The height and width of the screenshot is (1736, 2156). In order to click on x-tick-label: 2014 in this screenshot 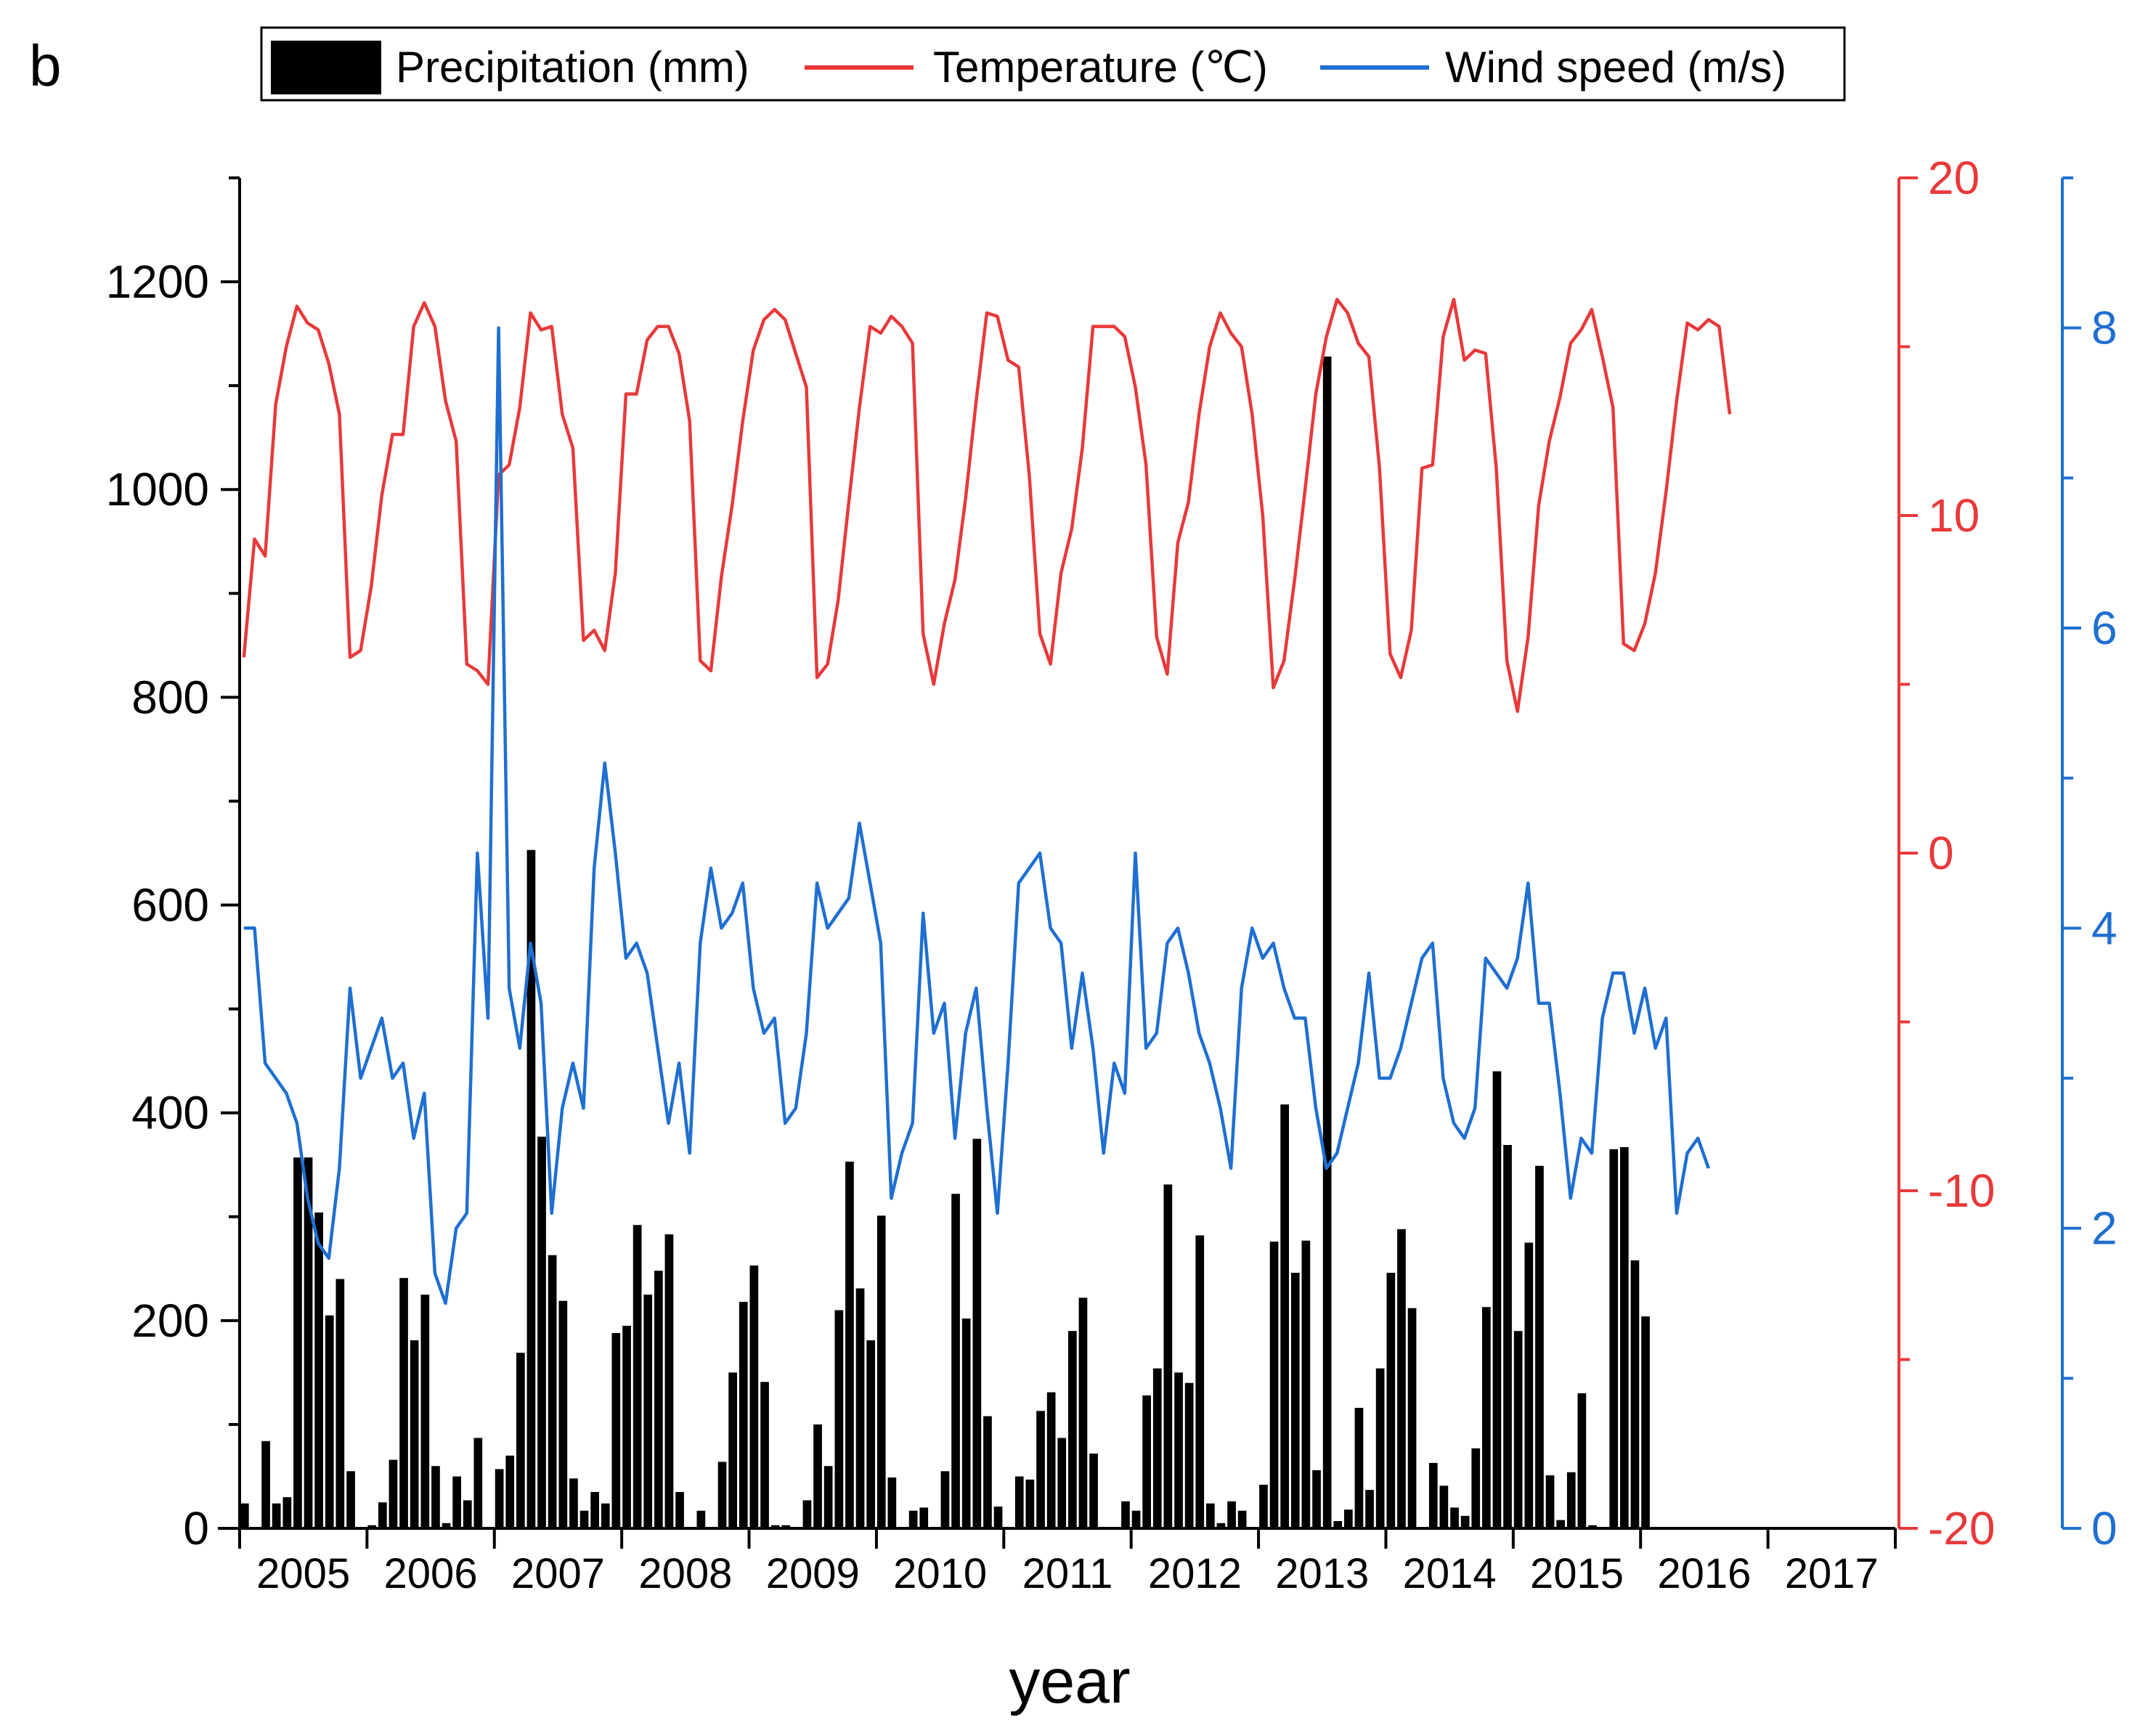, I will do `click(1450, 1573)`.